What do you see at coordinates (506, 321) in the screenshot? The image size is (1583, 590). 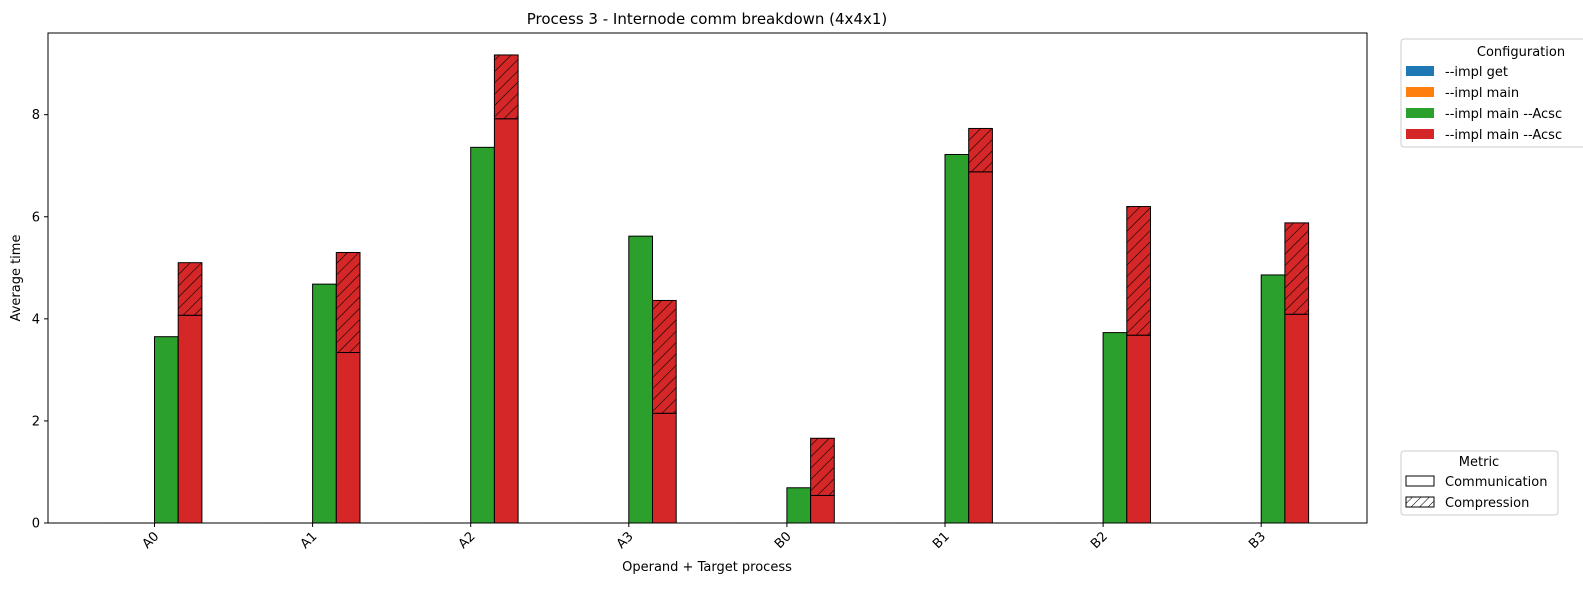 I see `bar-A2-series-3-communication` at bounding box center [506, 321].